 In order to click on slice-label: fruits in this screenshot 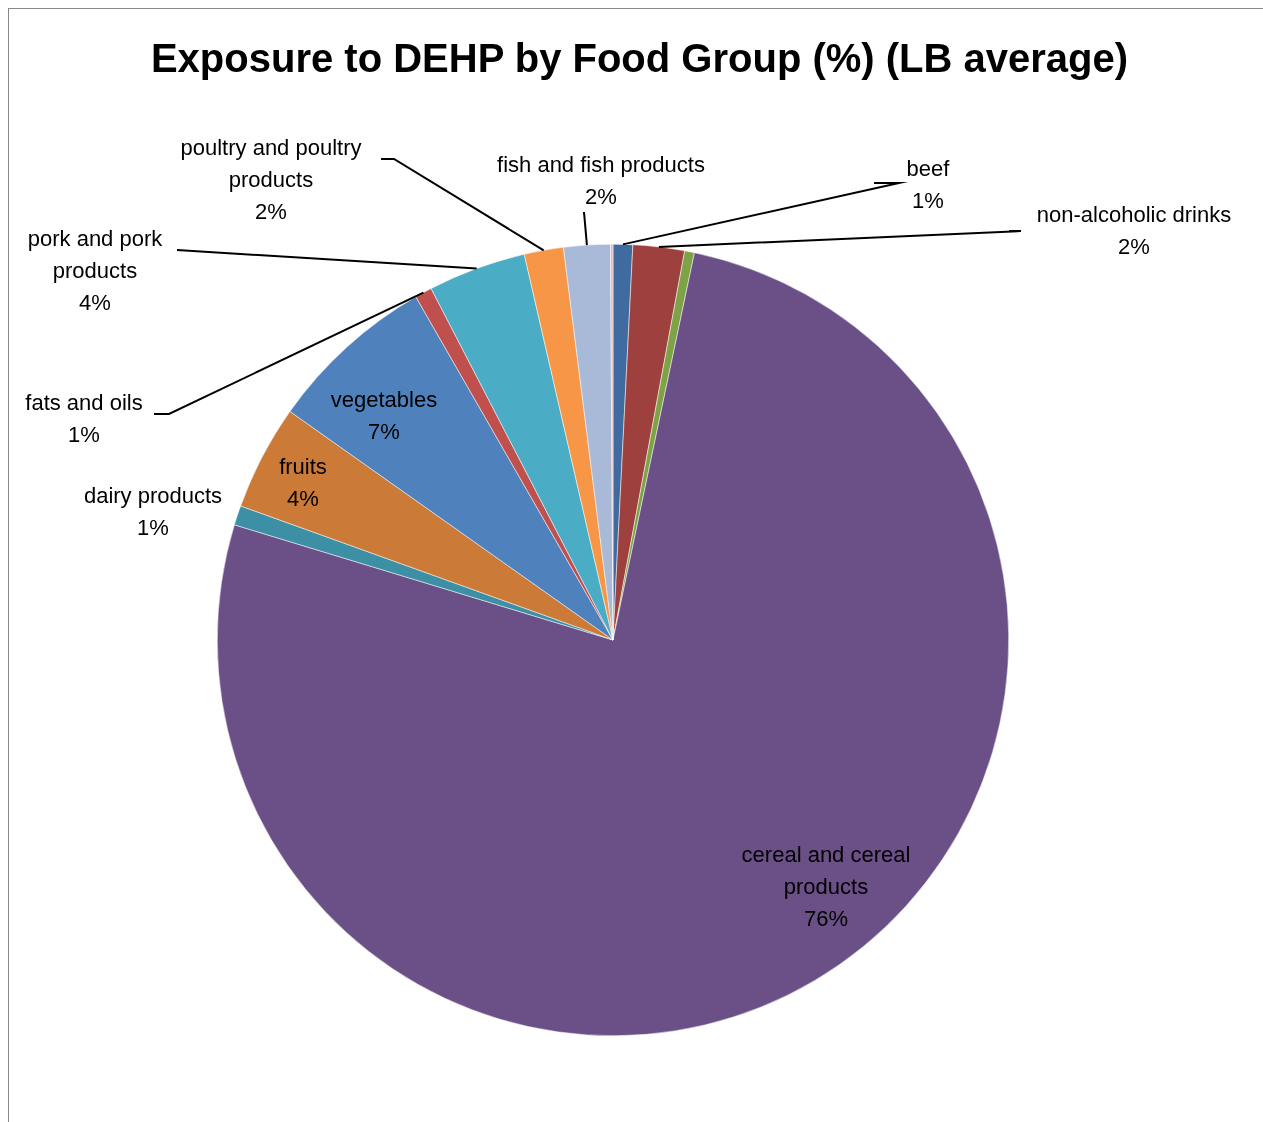, I will do `click(303, 467)`.